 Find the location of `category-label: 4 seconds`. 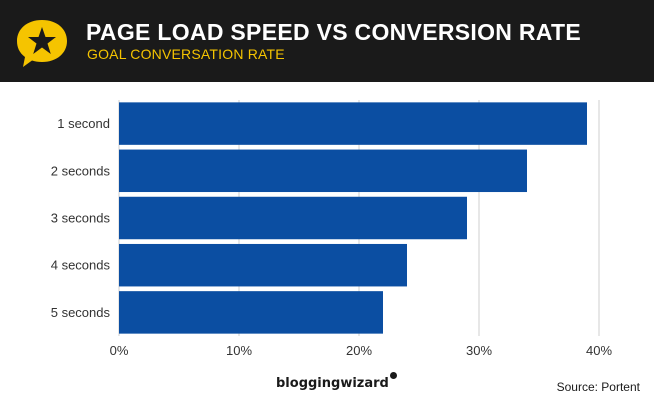

category-label: 4 seconds is located at coordinates (81, 265).